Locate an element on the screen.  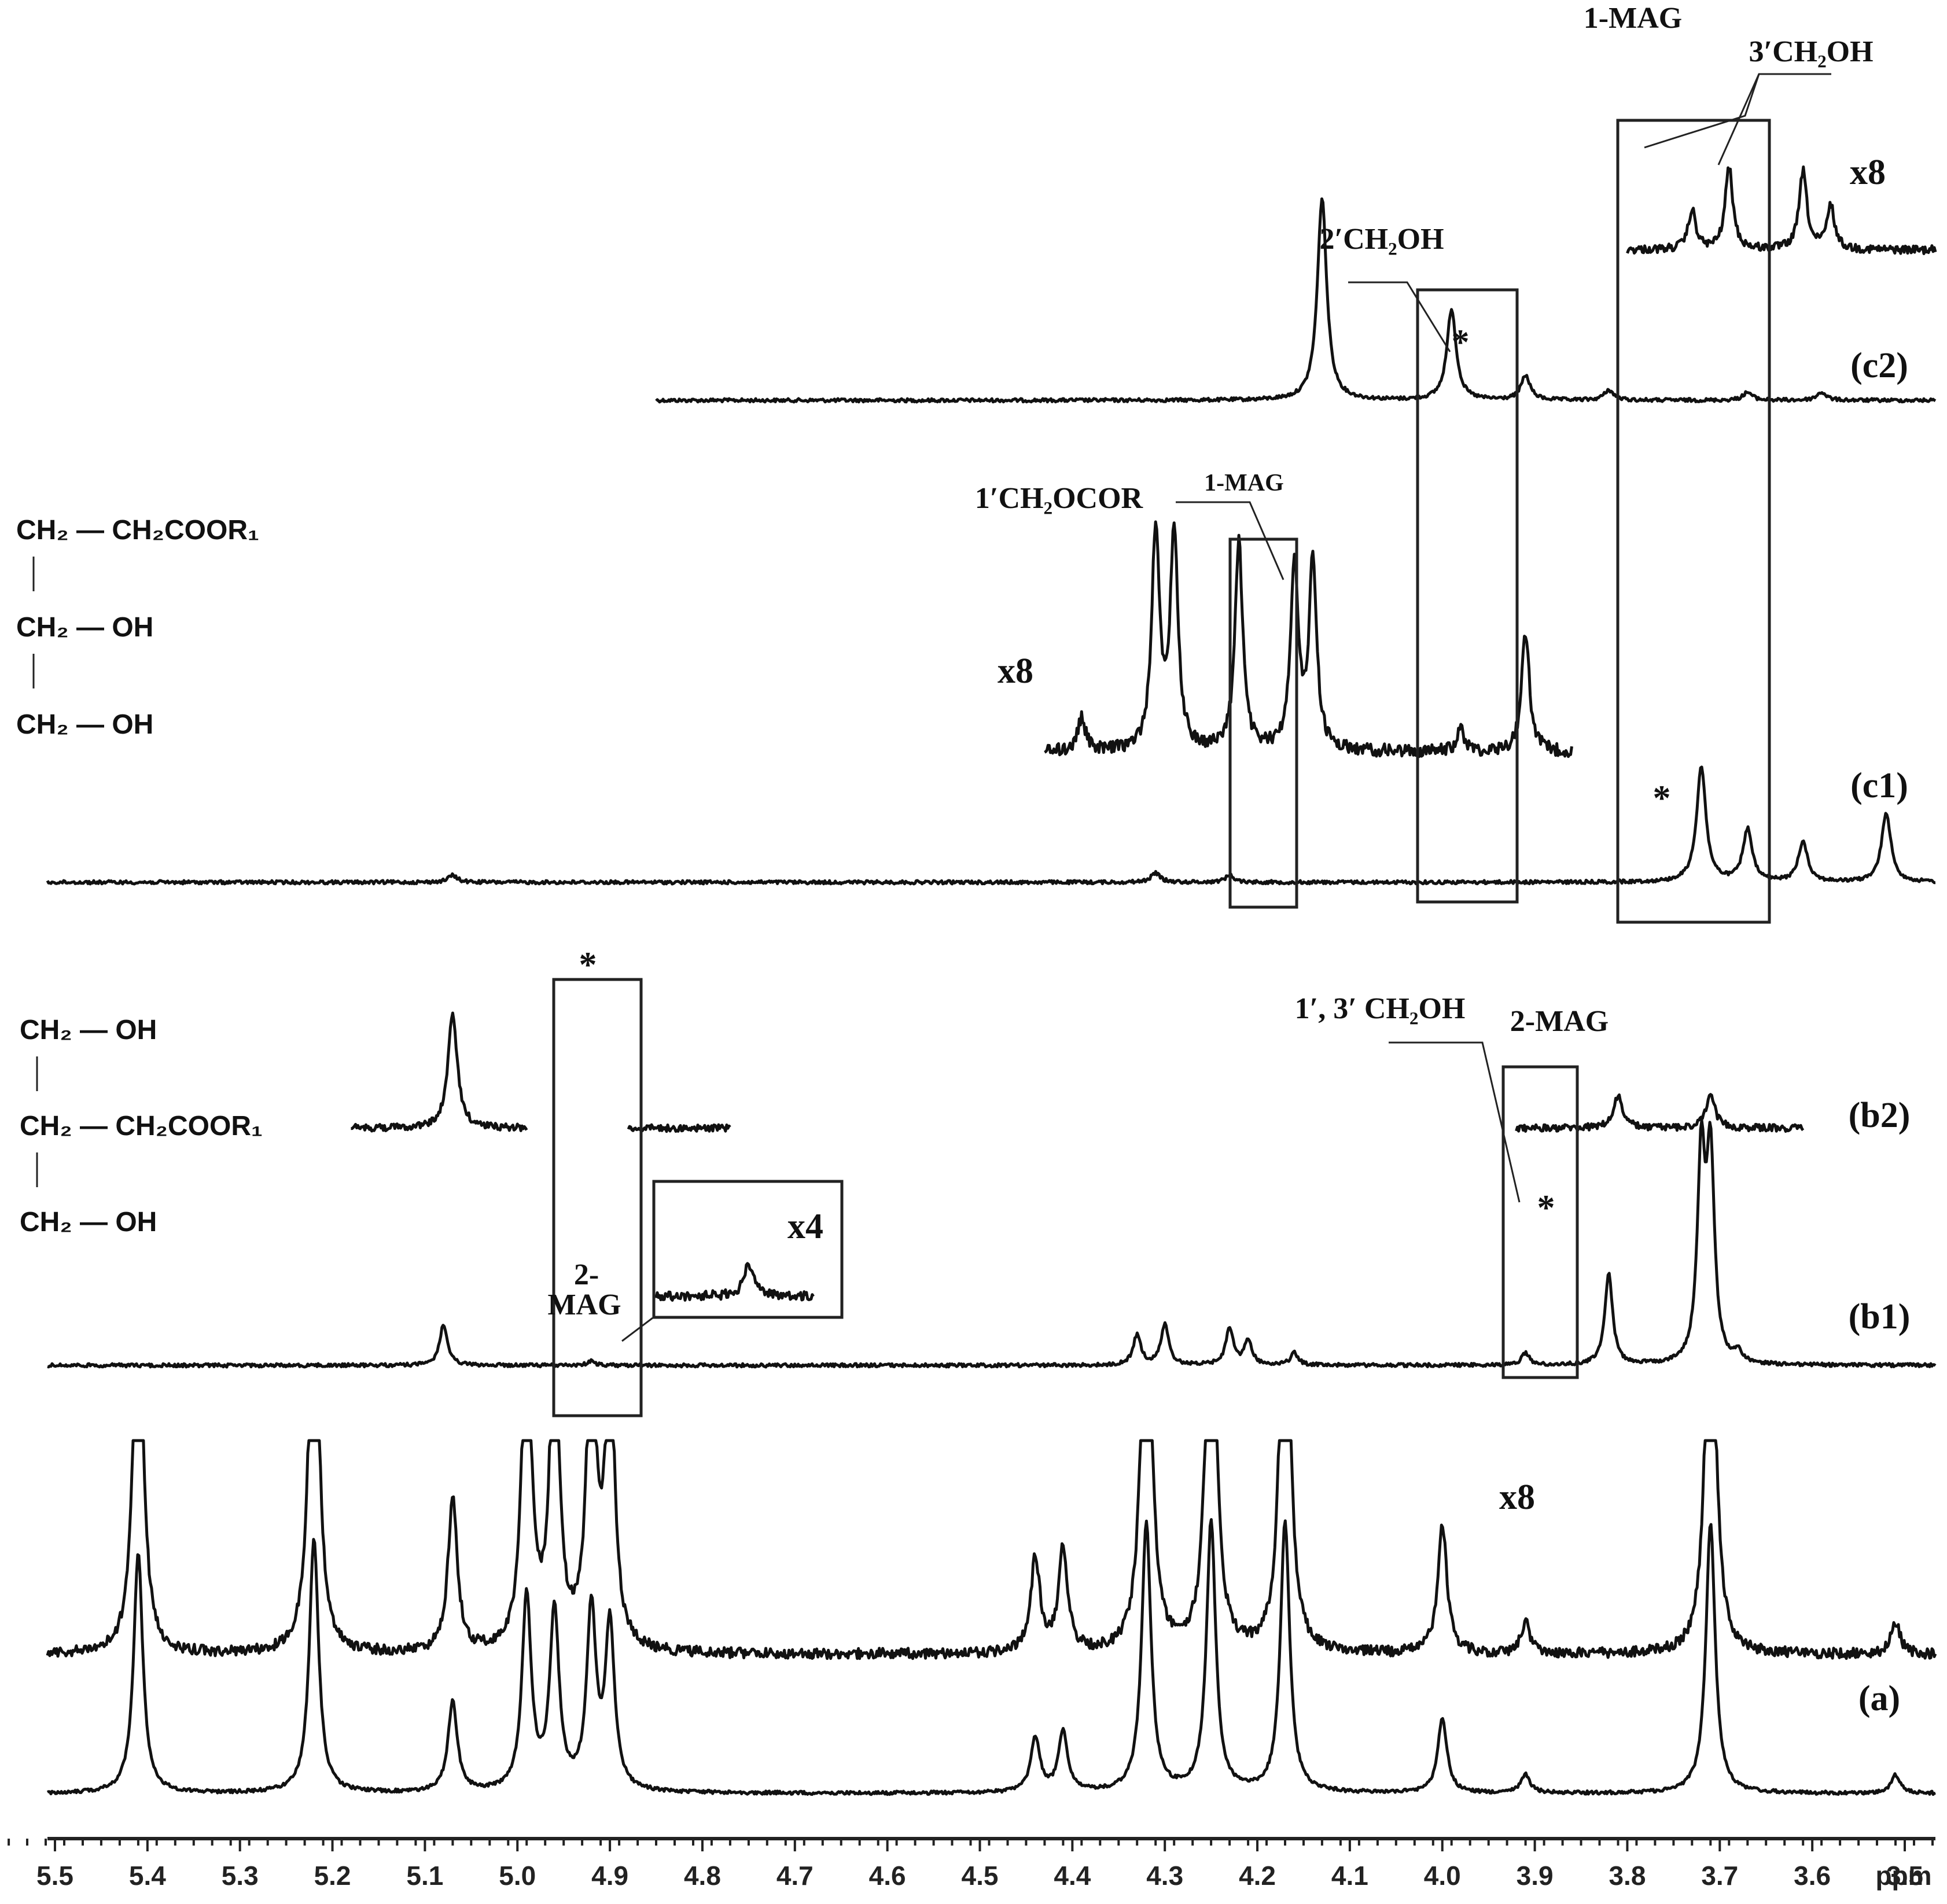
structure-1mag: CH₂ — CH₂COOR₁ CH₂ — OH CH₂ — OH is located at coordinates (137, 627).